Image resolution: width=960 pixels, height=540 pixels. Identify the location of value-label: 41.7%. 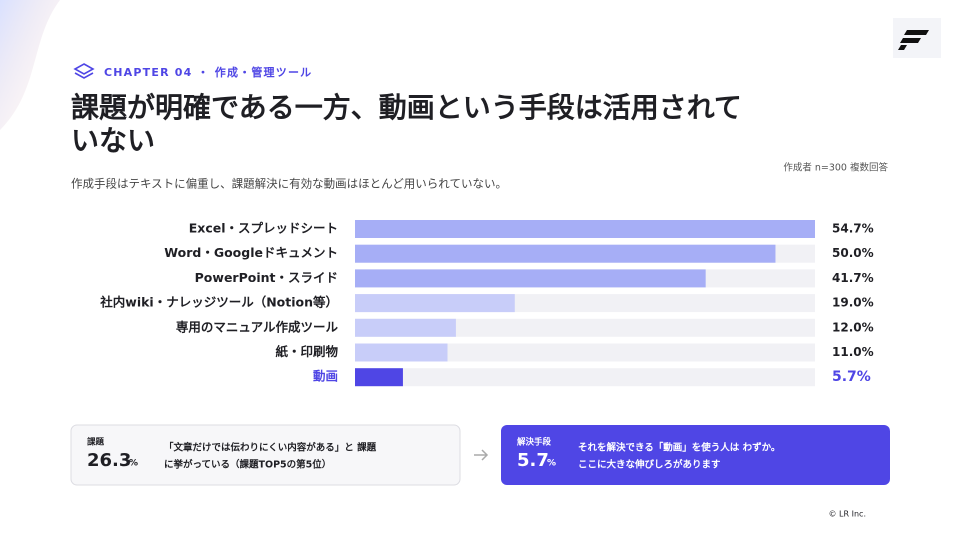
(853, 278).